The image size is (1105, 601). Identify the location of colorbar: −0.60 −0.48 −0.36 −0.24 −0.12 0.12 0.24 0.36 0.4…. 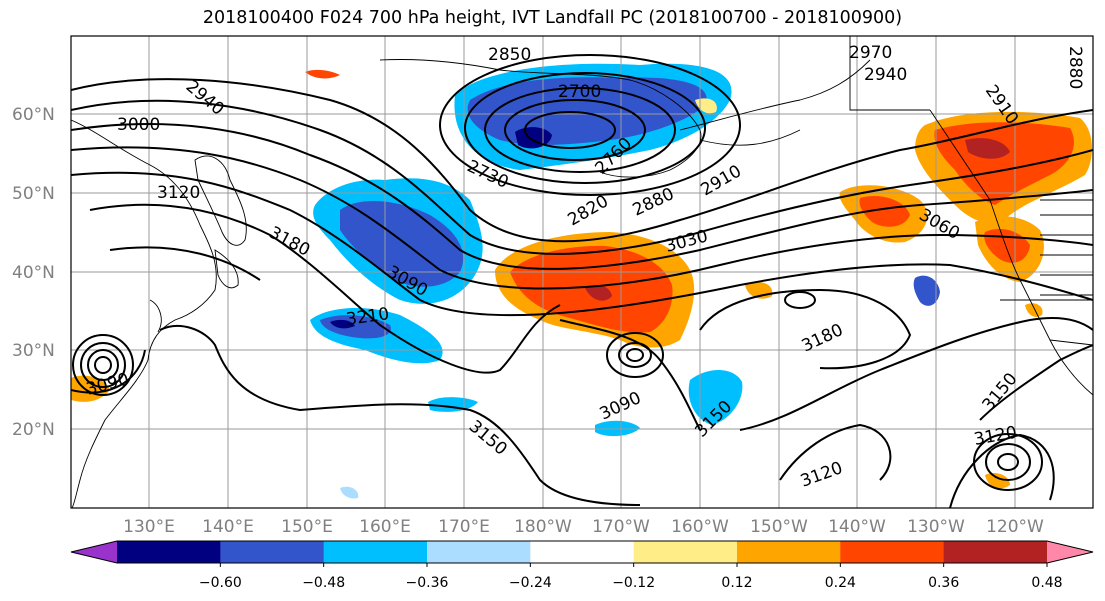
(582, 565).